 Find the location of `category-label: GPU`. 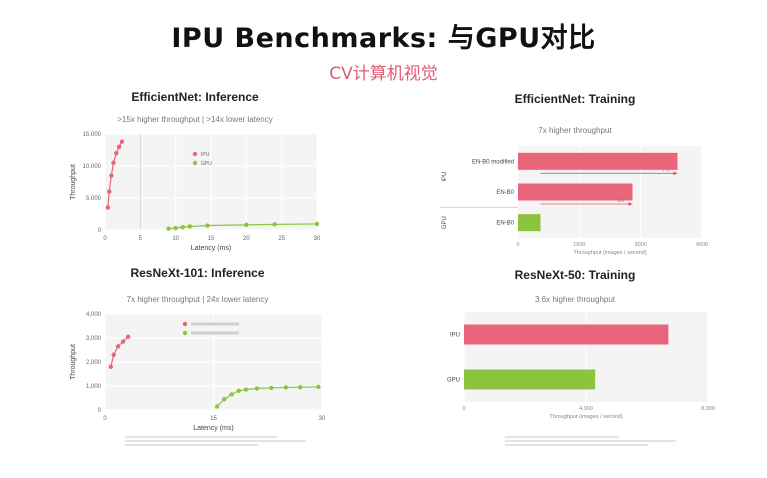

category-label: GPU is located at coordinates (453, 381).